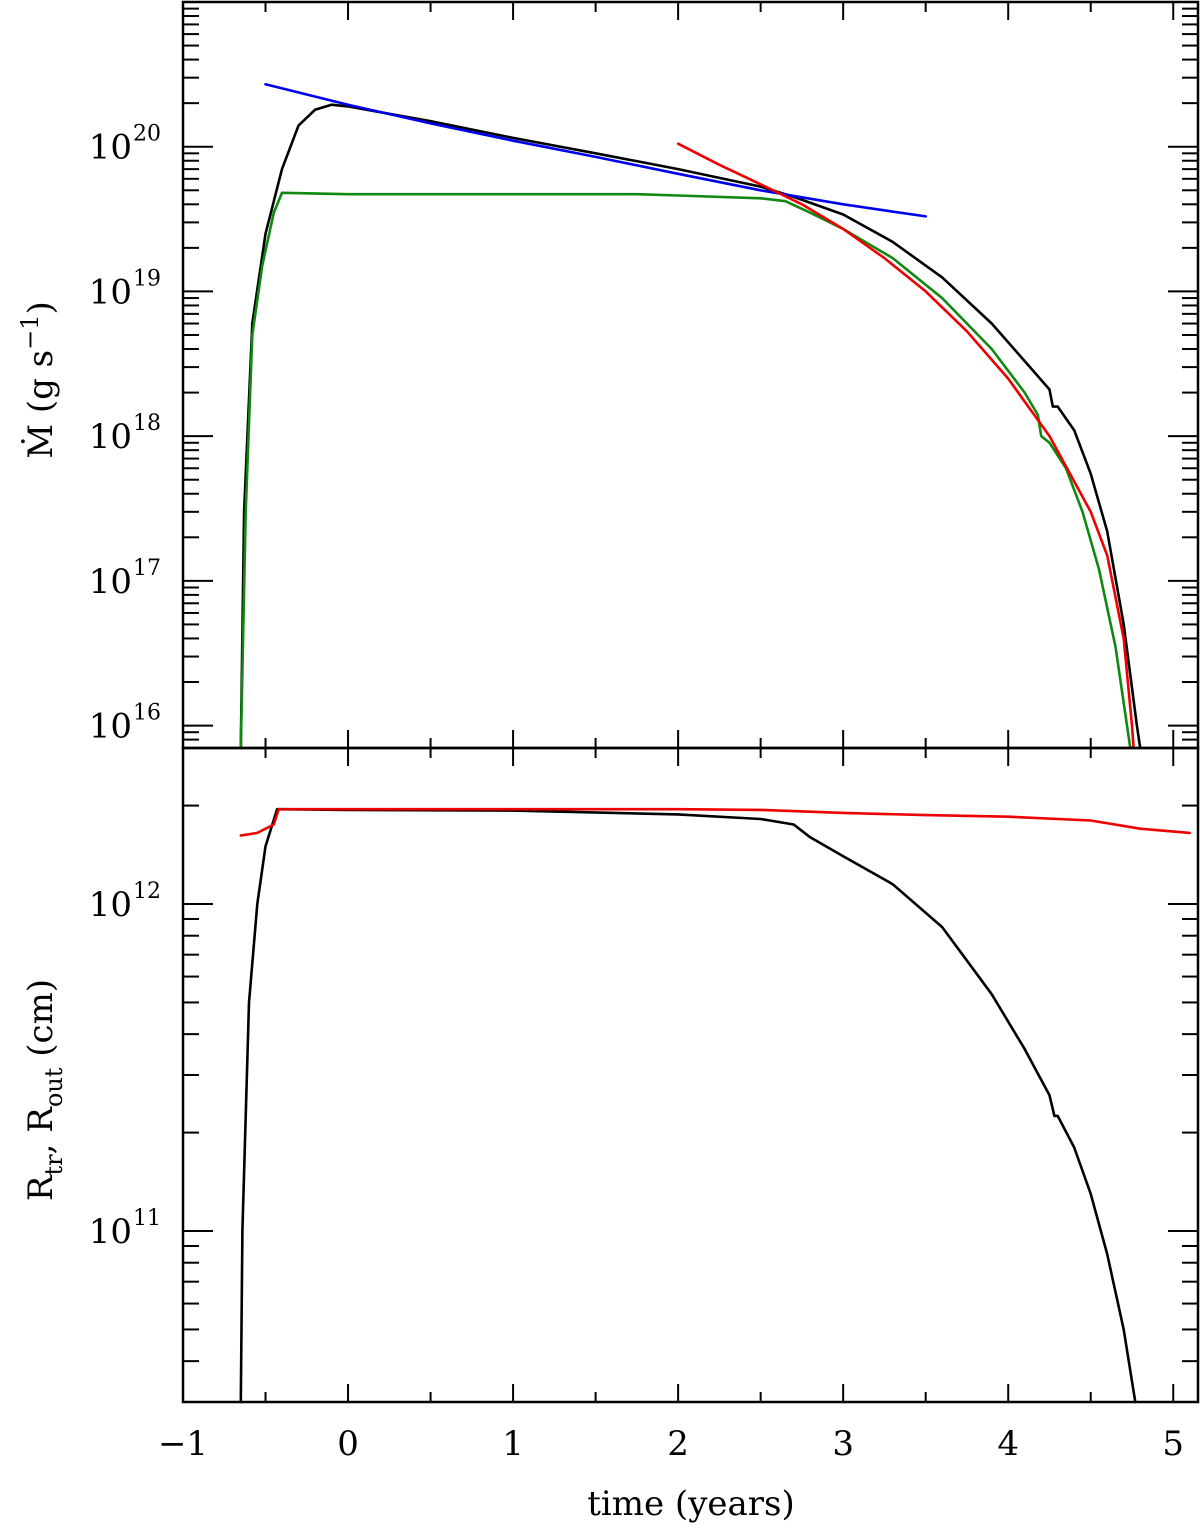  Describe the element at coordinates (147, 568) in the screenshot. I see `y-tick-label-exponent: 17` at that location.